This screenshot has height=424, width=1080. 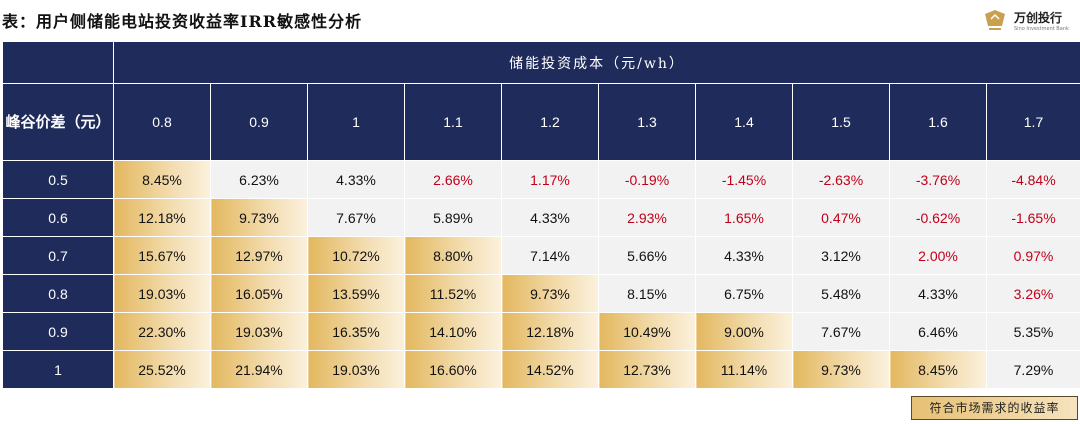 I want to click on irr-cell: 16.05%, so click(x=259, y=293).